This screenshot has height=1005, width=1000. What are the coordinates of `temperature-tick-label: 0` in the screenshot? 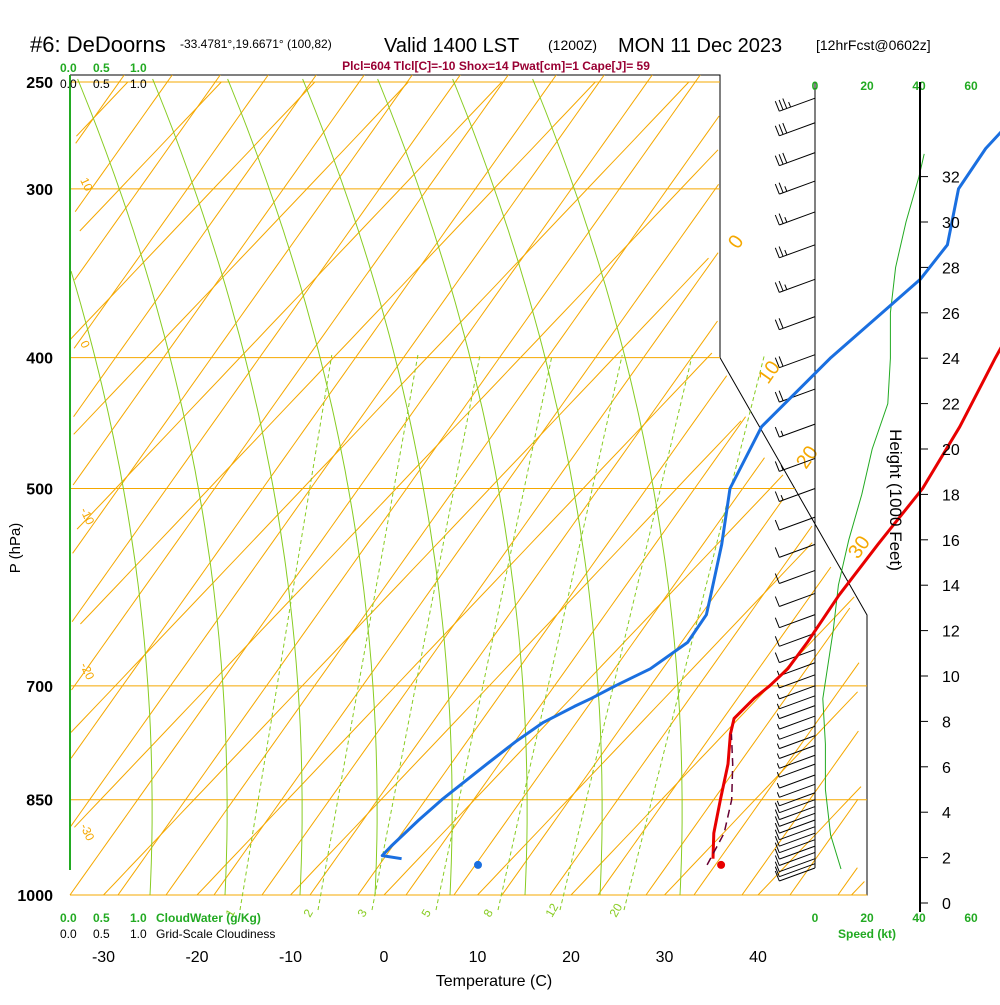 It's located at (384, 957).